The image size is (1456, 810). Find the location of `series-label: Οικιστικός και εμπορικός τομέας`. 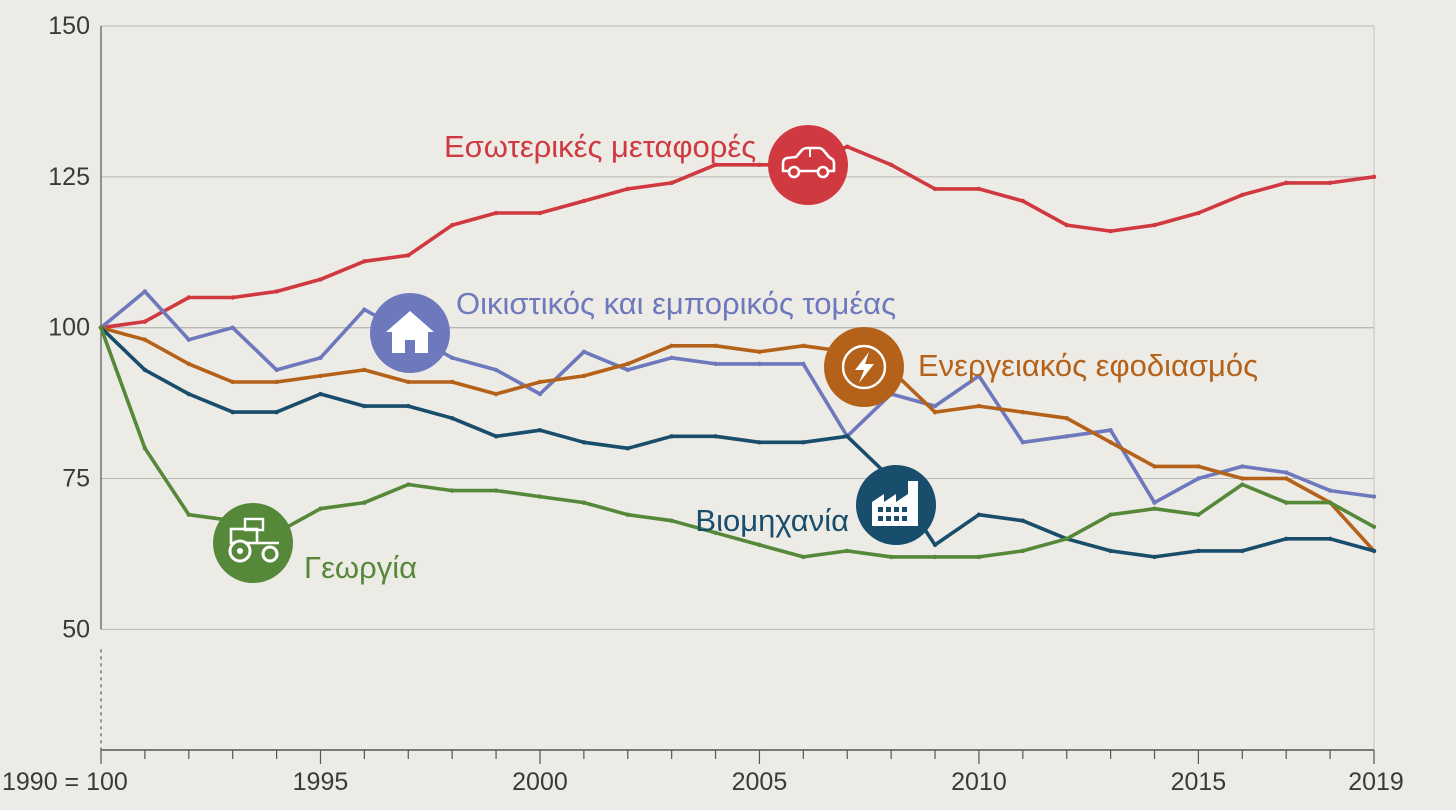

series-label: Οικιστικός και εμπορικός τομέας is located at coordinates (676, 303).